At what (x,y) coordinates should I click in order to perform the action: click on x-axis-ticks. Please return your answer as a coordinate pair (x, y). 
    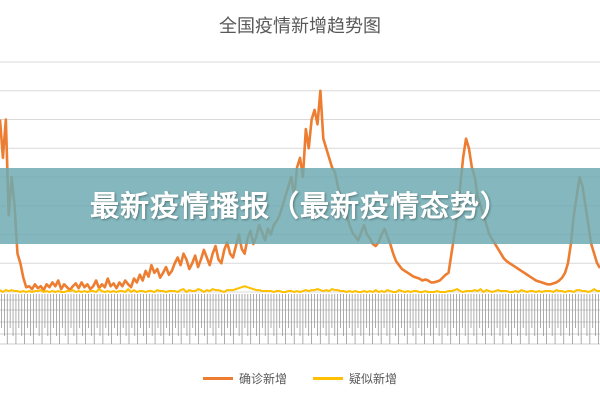
    Looking at the image, I should click on (300, 319).